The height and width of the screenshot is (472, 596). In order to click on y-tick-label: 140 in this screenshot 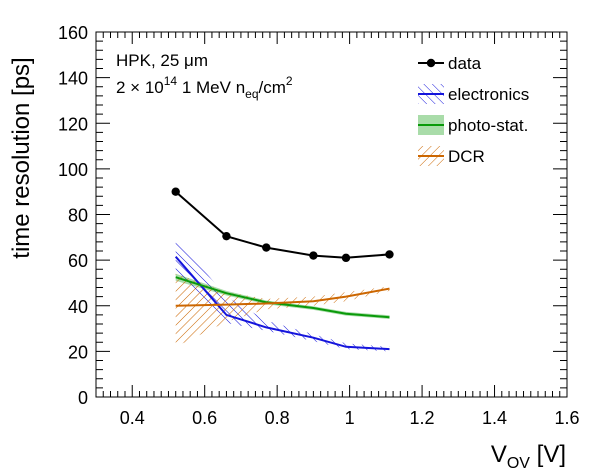, I will do `click(73, 79)`.